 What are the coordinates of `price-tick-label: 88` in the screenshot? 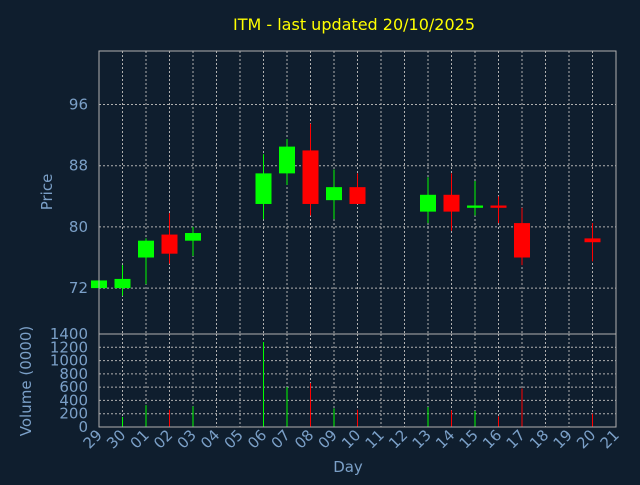 It's located at (78, 166).